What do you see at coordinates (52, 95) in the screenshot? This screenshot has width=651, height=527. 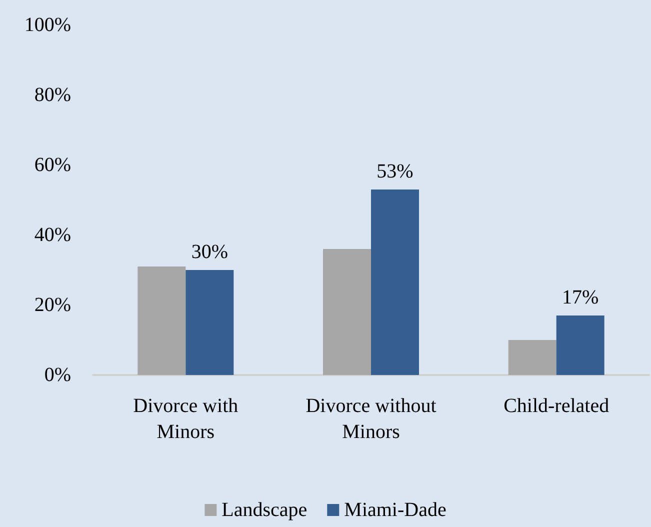 I see `y-tick-label: 80%` at bounding box center [52, 95].